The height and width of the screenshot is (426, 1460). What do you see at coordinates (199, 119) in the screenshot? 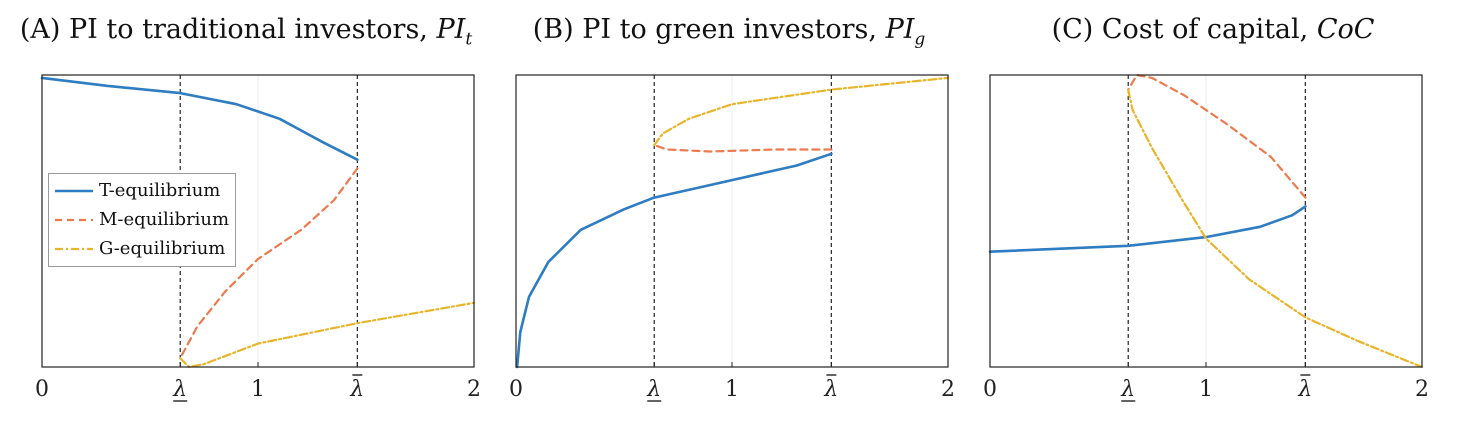
I see `panel-a-series-t-equilibrium` at bounding box center [199, 119].